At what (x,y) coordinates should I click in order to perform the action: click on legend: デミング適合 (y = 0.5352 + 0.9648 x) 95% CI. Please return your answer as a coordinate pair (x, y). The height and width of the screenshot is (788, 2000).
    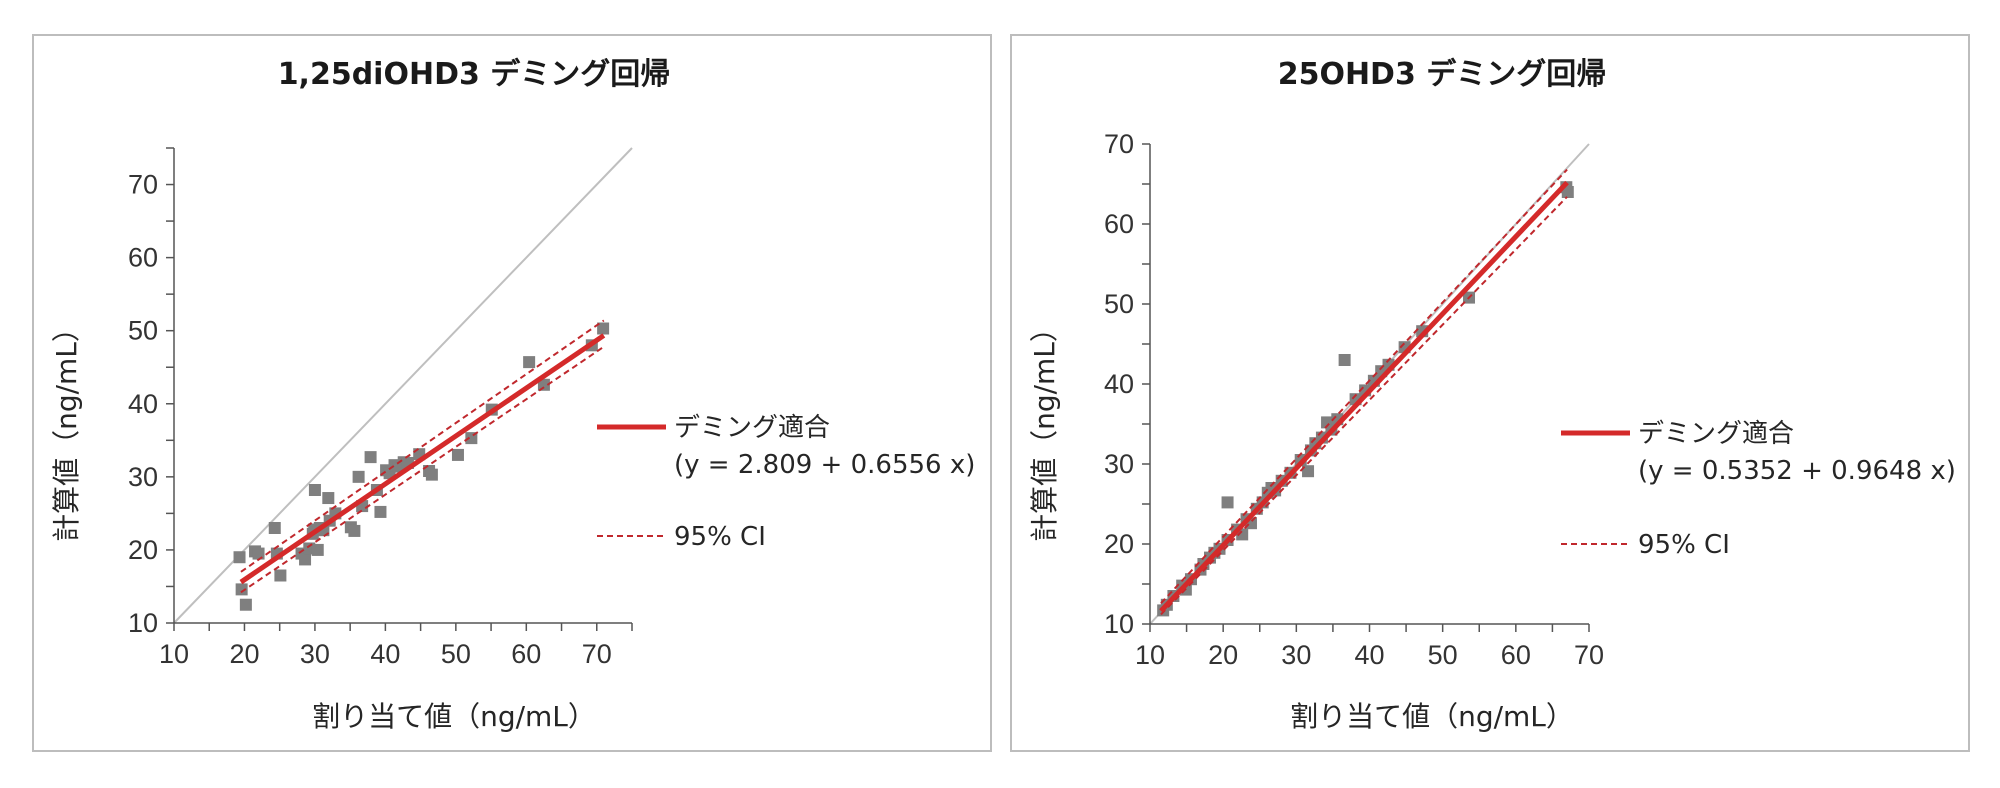
    Looking at the image, I should click on (1758, 489).